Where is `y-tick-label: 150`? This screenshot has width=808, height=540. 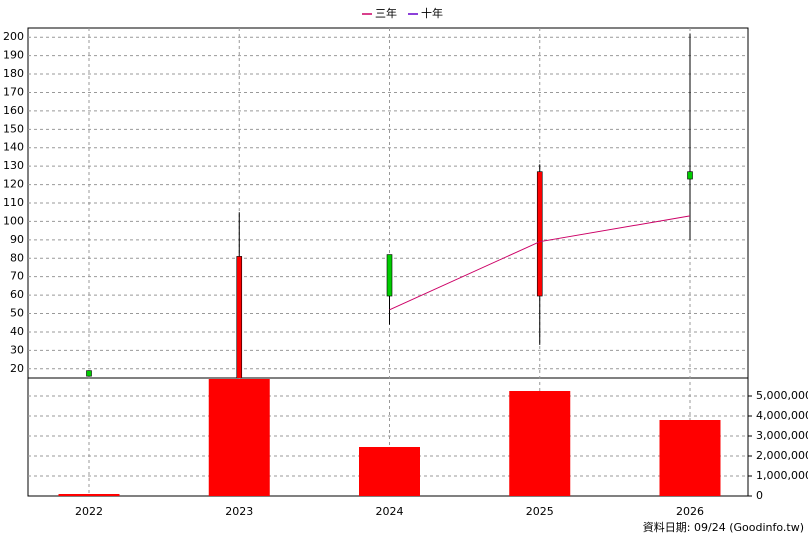
y-tick-label: 150 is located at coordinates (13, 128).